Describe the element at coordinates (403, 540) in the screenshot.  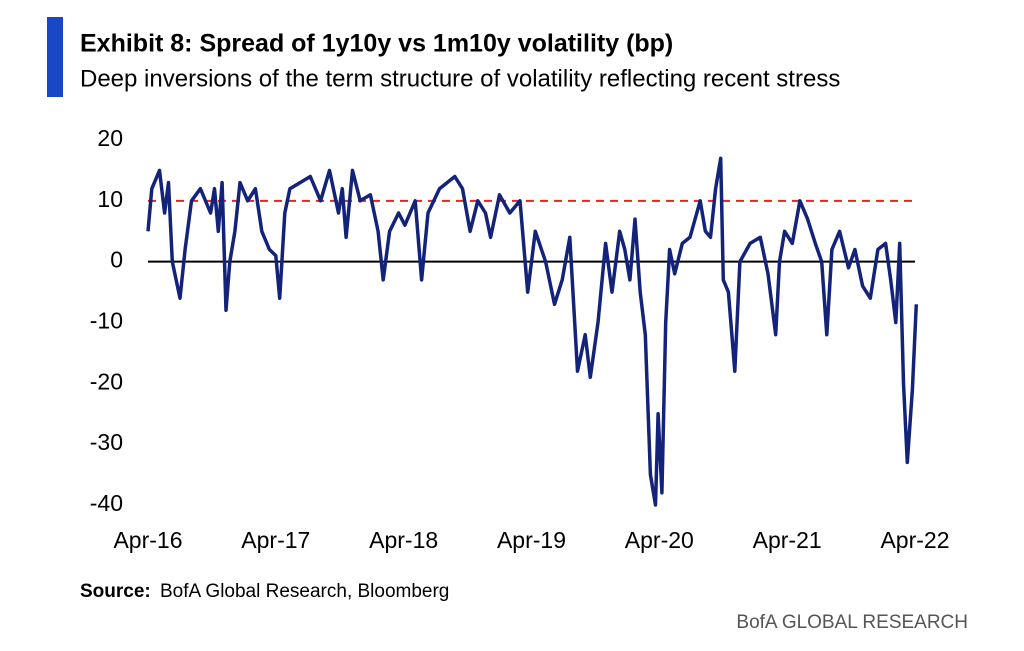
I see `x-tick-label: Apr-18` at that location.